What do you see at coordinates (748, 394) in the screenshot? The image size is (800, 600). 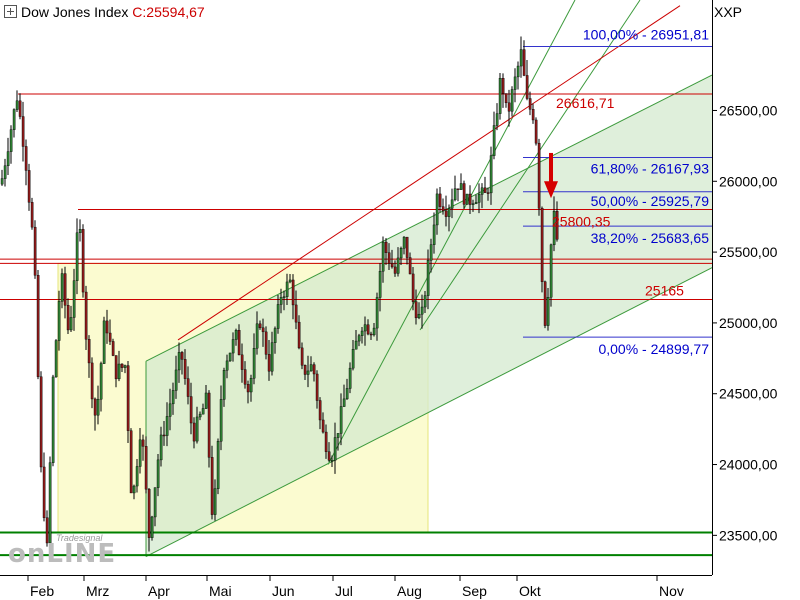 I see `price-tick-label: 24500,00` at bounding box center [748, 394].